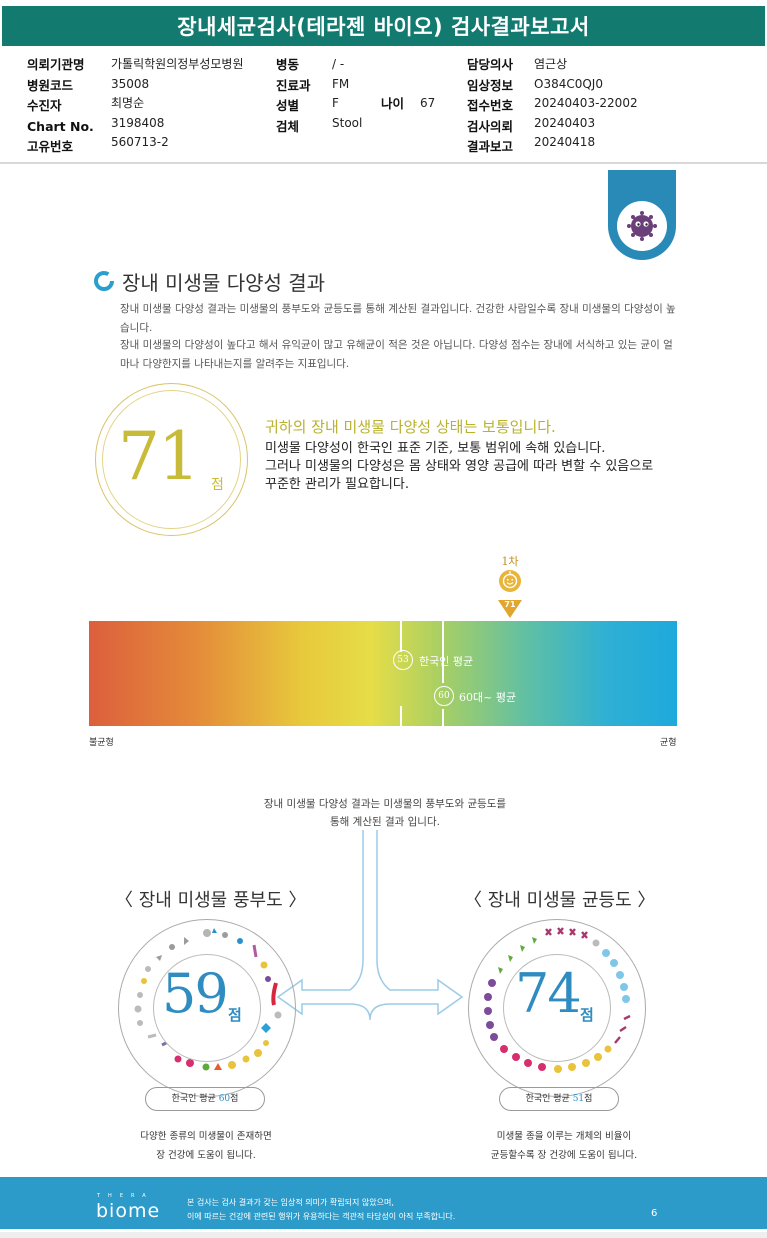 The width and height of the screenshot is (767, 1238). Describe the element at coordinates (548, 993) in the screenshot. I see `evenness-score: 74` at that location.